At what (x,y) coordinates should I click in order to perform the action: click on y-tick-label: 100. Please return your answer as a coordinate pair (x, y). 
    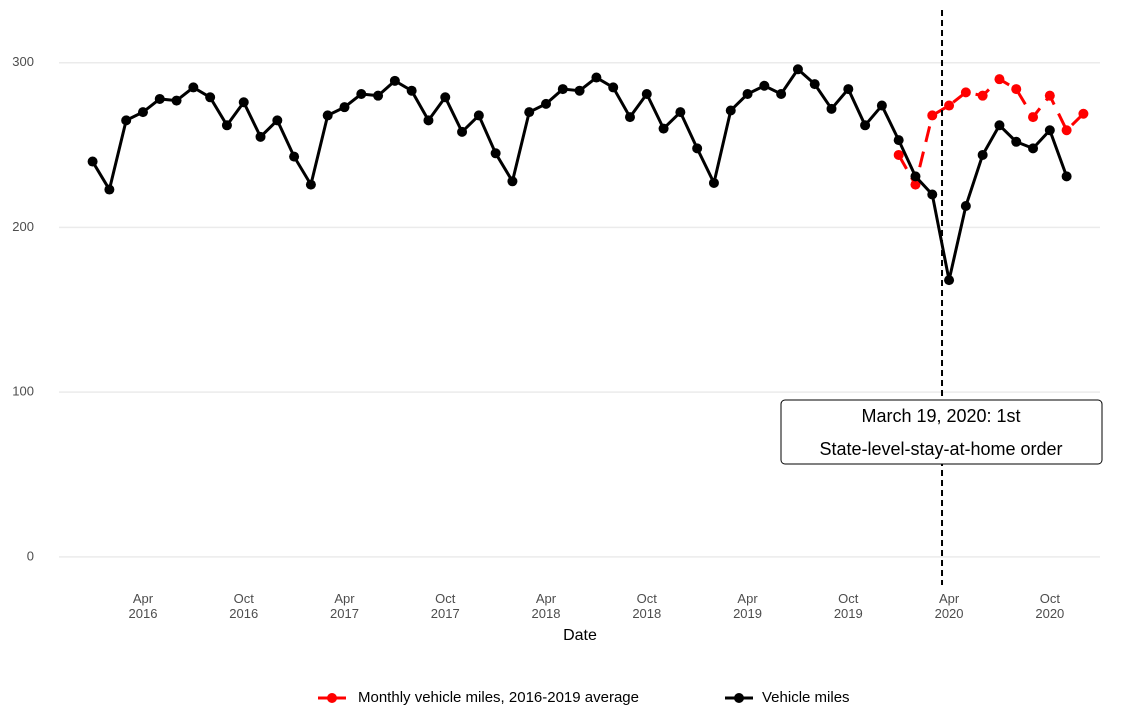
    Looking at the image, I should click on (23, 391).